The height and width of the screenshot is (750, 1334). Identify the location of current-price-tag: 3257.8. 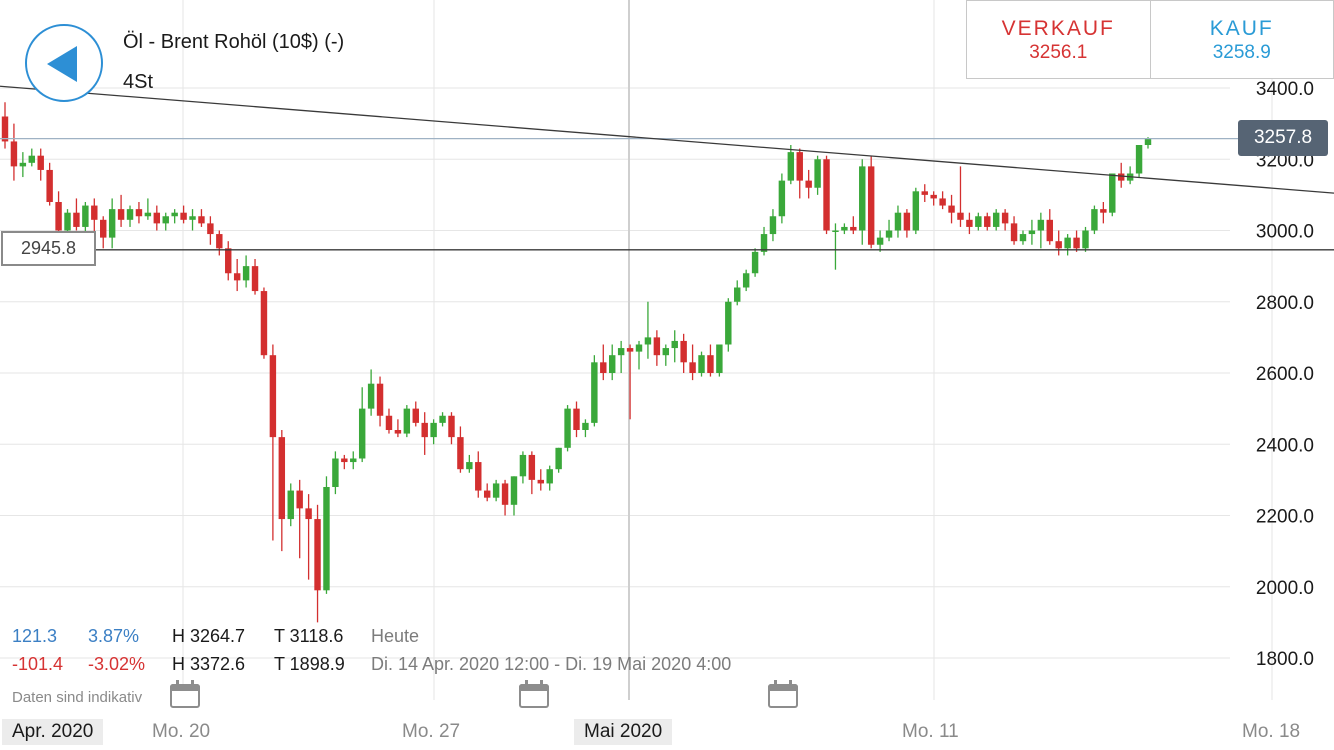
(1283, 138).